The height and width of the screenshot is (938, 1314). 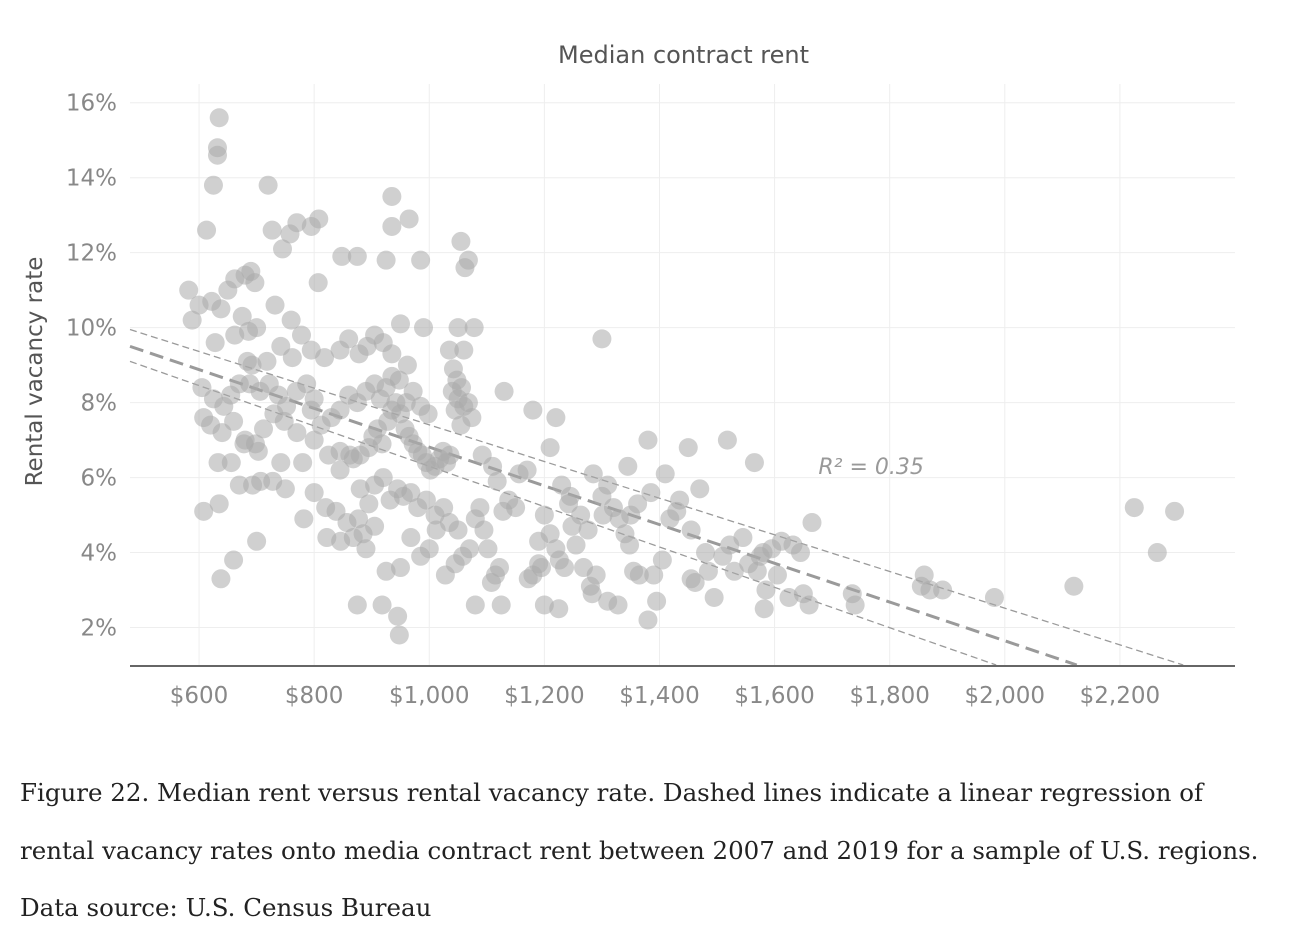 What do you see at coordinates (91, 179) in the screenshot?
I see `y-tick-label: 14%` at bounding box center [91, 179].